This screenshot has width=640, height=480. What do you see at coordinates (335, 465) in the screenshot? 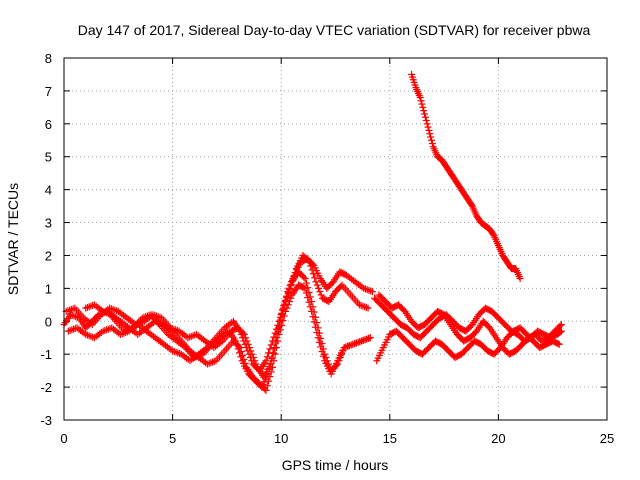
I see `x-axis-label: GPS time / hours` at bounding box center [335, 465].